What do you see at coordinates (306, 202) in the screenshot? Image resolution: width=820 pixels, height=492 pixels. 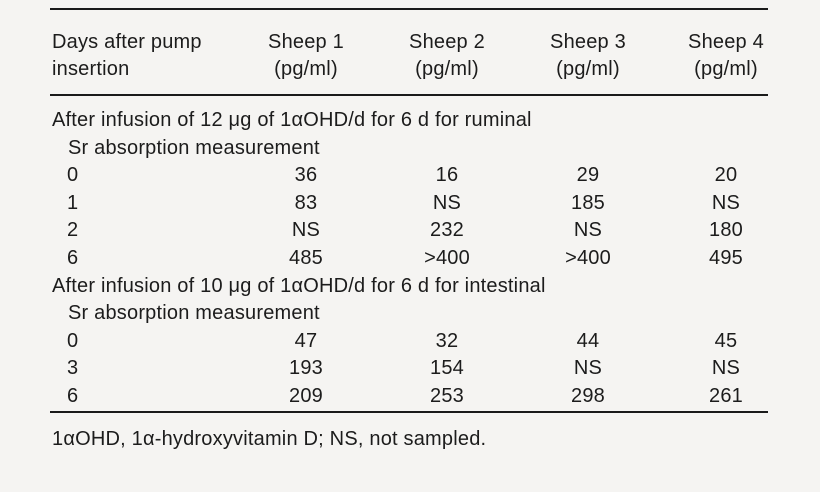 I see `value-cell: 83` at bounding box center [306, 202].